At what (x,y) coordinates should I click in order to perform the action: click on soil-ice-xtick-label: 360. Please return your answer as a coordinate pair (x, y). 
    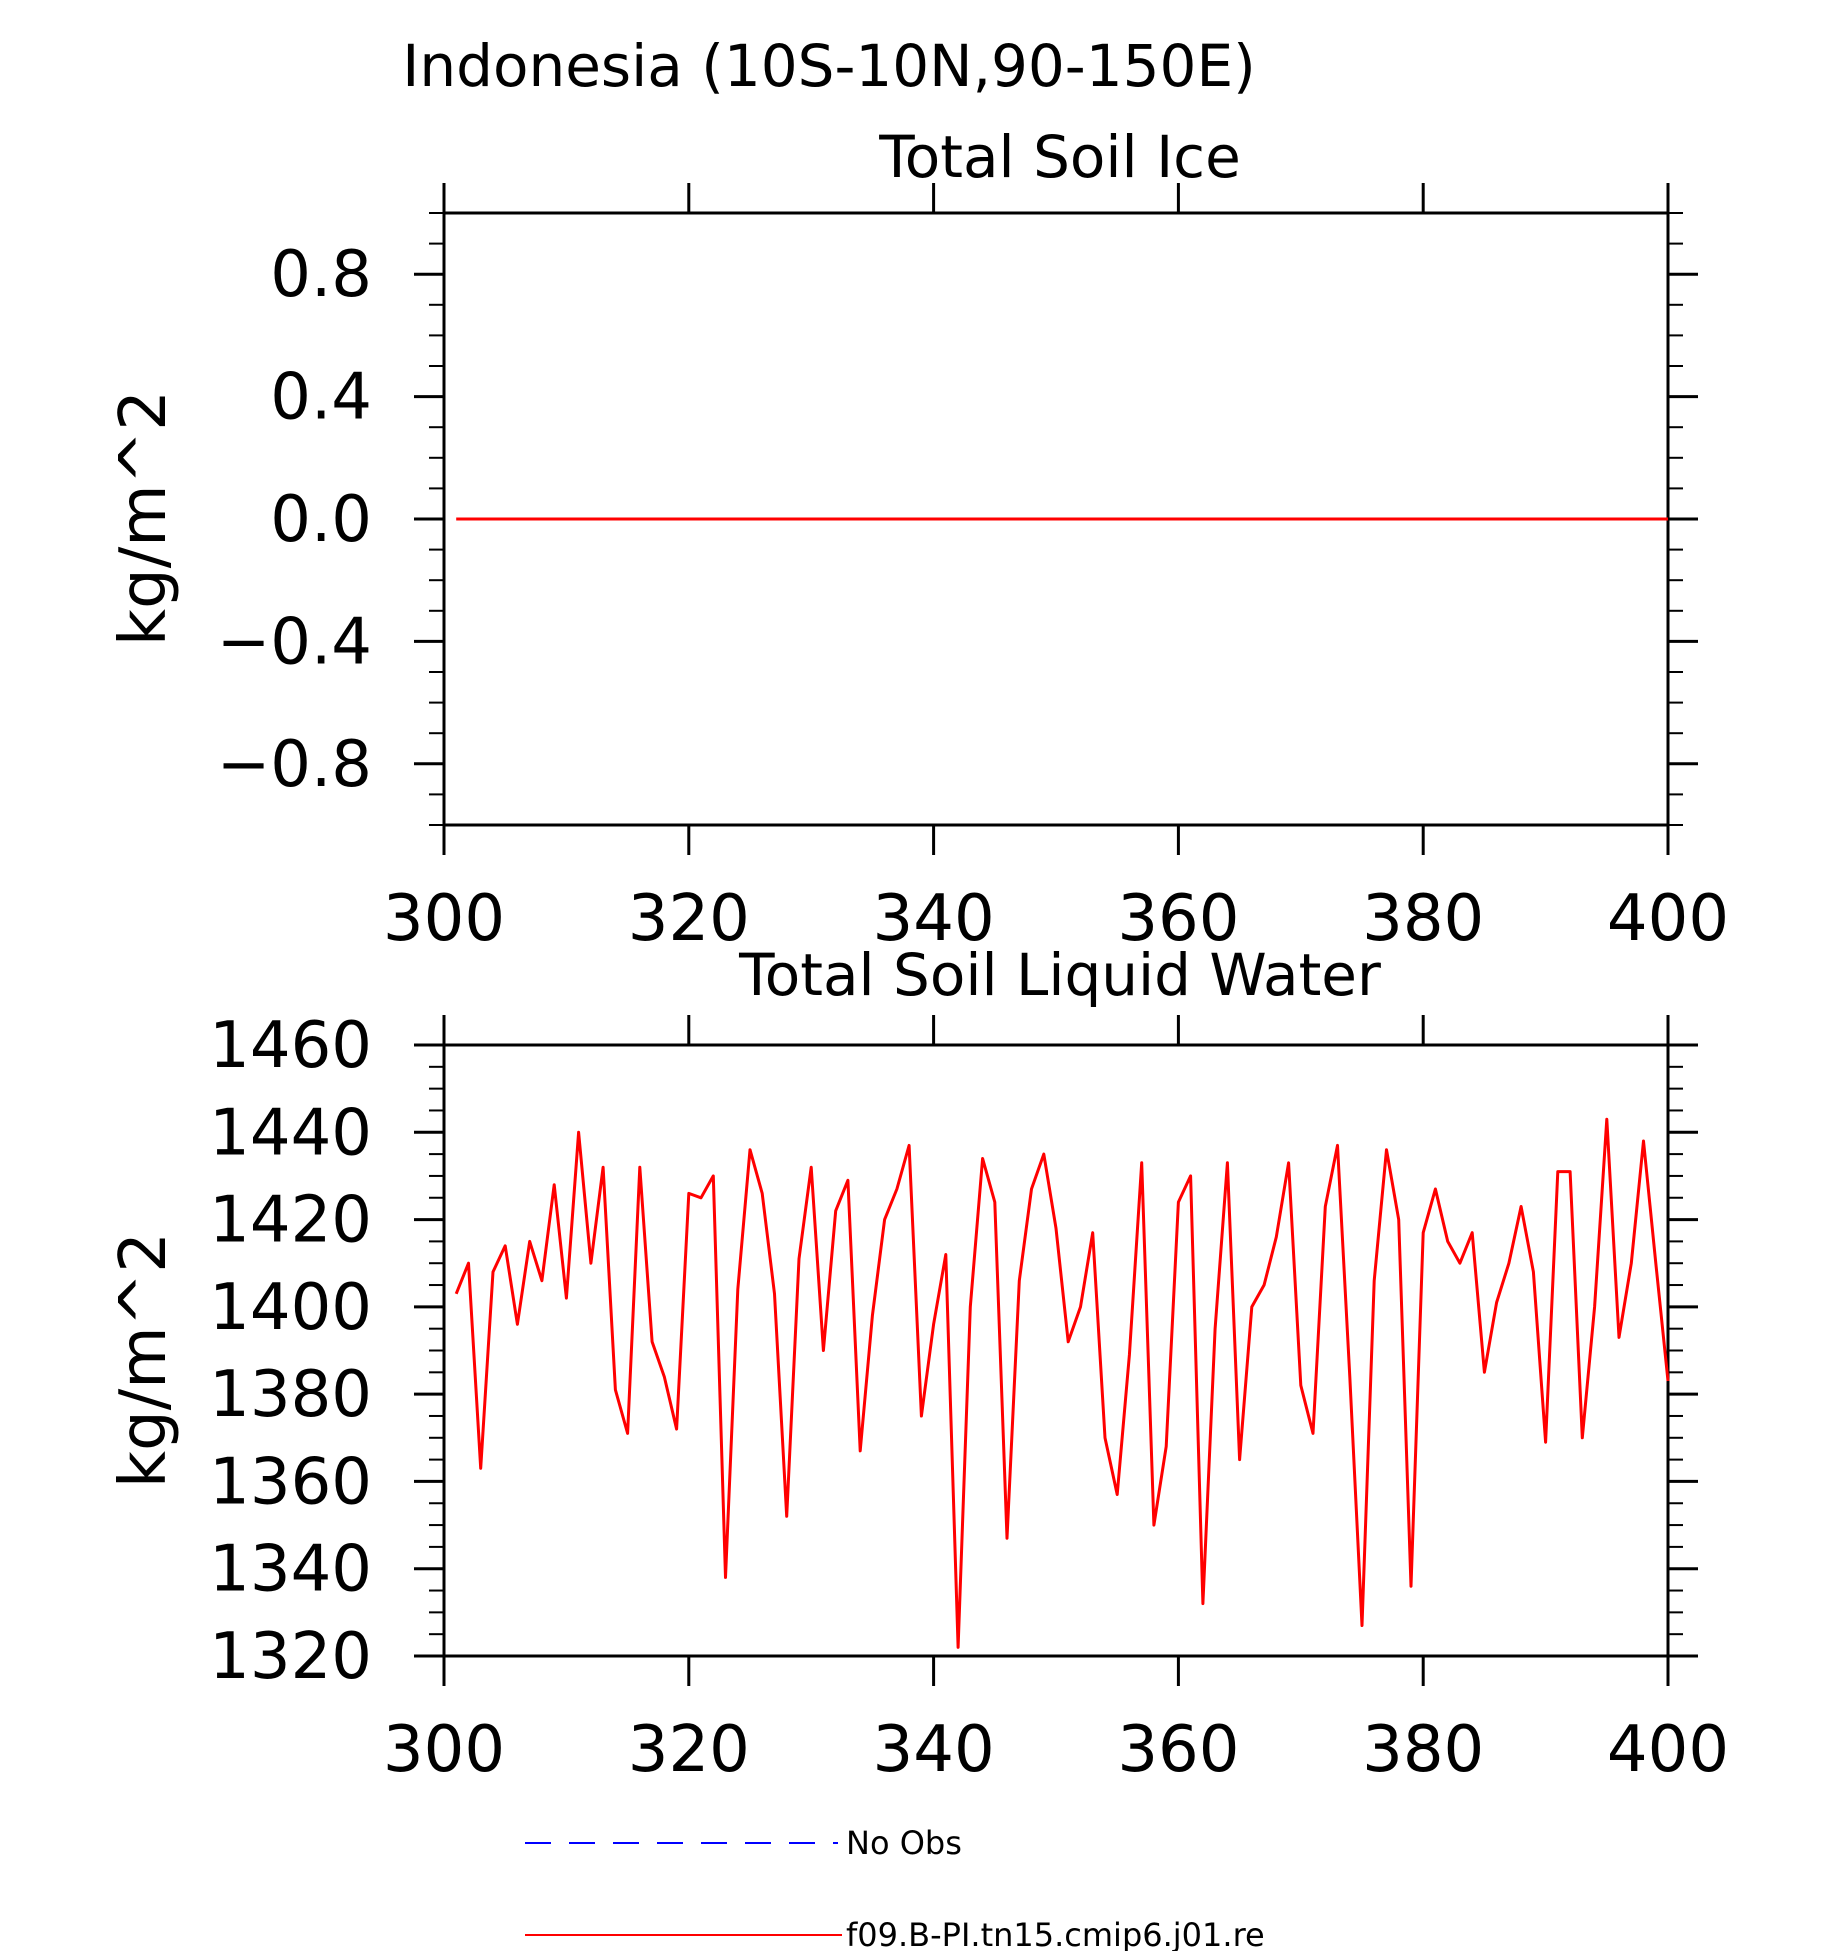
    Looking at the image, I should click on (1178, 919).